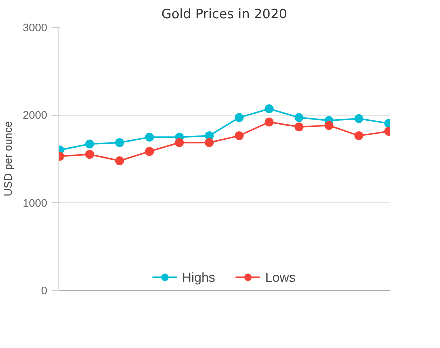  Describe the element at coordinates (35, 28) in the screenshot. I see `y-tick-label: 3000` at that location.